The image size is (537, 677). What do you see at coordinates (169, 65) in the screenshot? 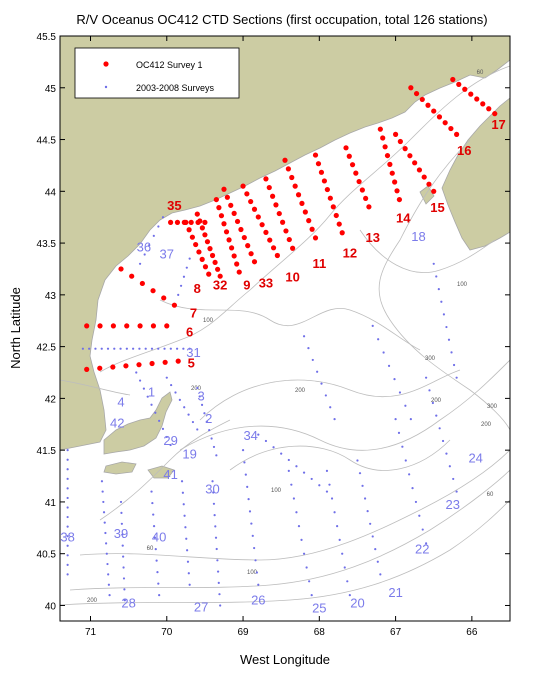
I see `legend-survey1-label: OC412 Survey 1` at bounding box center [169, 65].